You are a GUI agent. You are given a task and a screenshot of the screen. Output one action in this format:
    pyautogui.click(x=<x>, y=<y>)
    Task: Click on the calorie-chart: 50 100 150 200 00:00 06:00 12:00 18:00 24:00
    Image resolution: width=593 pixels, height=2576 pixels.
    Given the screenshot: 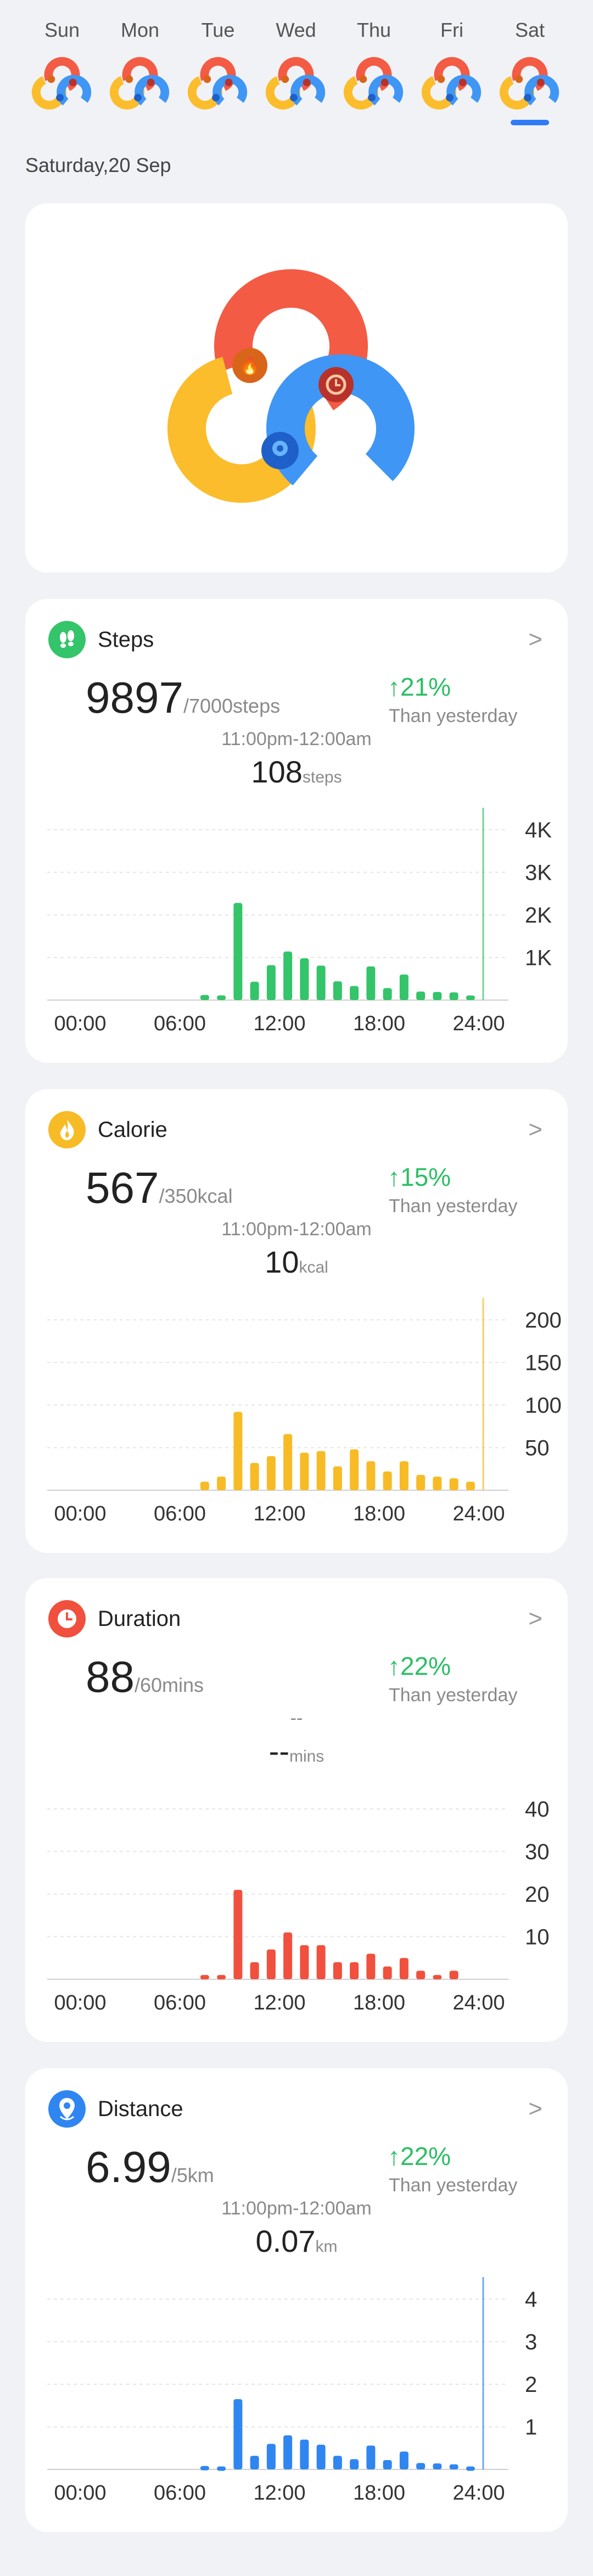 What is the action you would take?
    pyautogui.click(x=304, y=1413)
    